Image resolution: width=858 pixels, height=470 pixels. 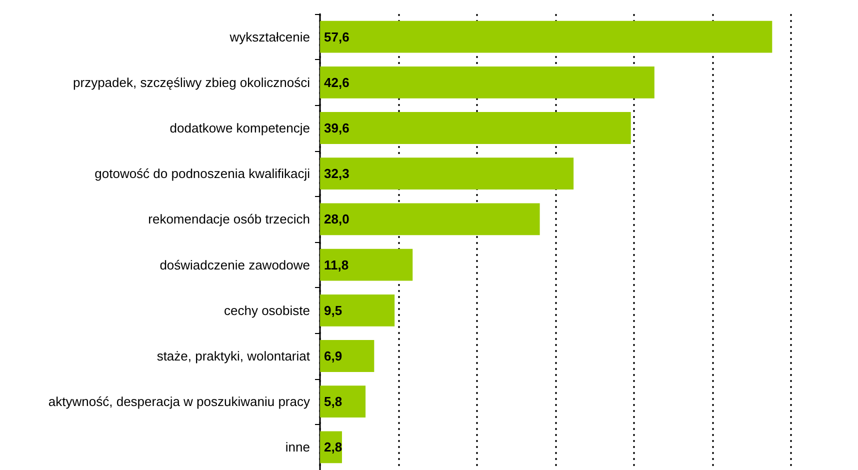 I want to click on data-label: 42,6, so click(x=337, y=82).